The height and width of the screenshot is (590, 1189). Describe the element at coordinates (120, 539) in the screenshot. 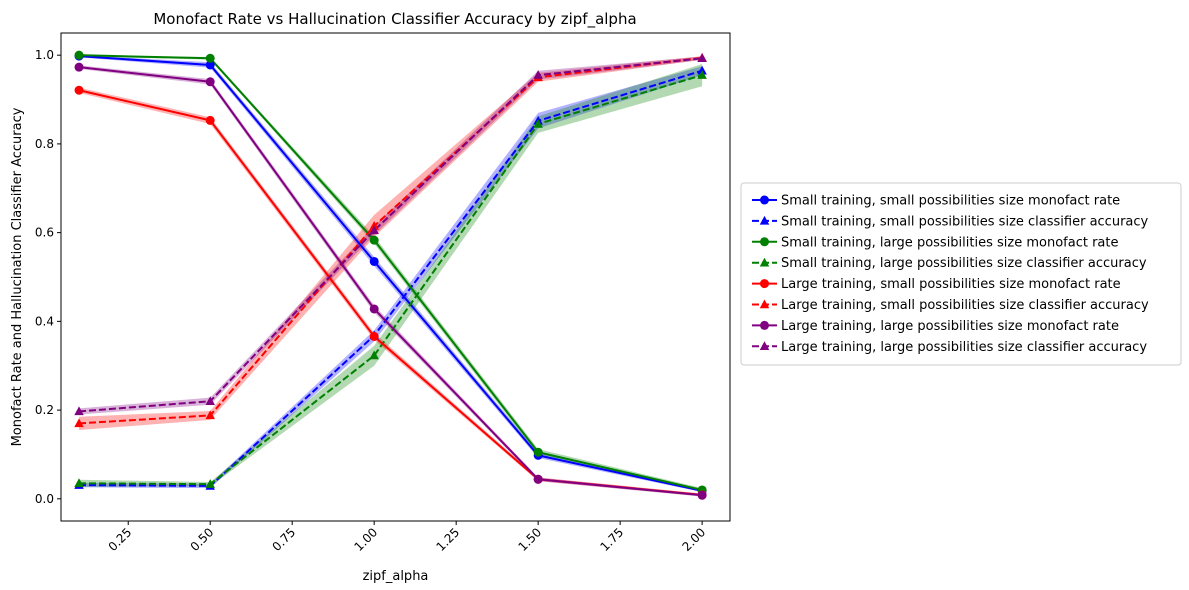

I see `x-tick-label: 0.25` at that location.